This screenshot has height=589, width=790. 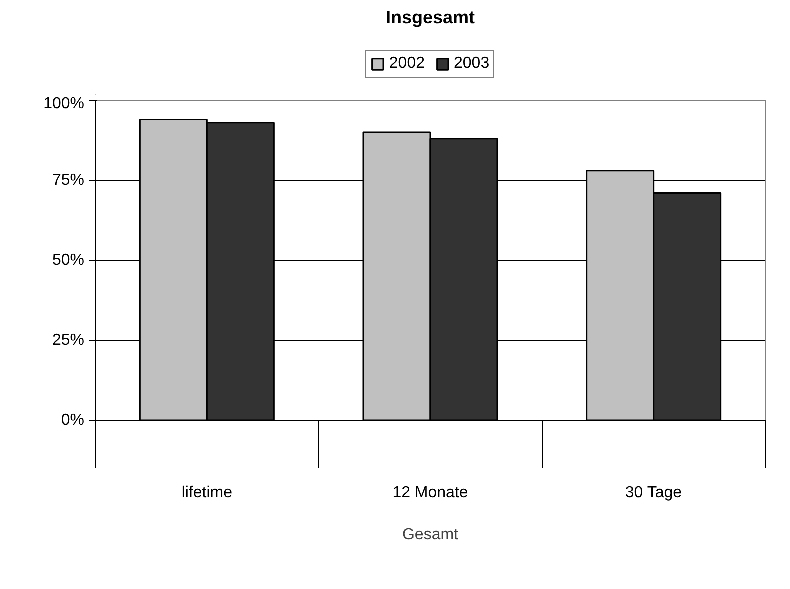 What do you see at coordinates (430, 493) in the screenshot?
I see `x-tick-label: 12 Monate` at bounding box center [430, 493].